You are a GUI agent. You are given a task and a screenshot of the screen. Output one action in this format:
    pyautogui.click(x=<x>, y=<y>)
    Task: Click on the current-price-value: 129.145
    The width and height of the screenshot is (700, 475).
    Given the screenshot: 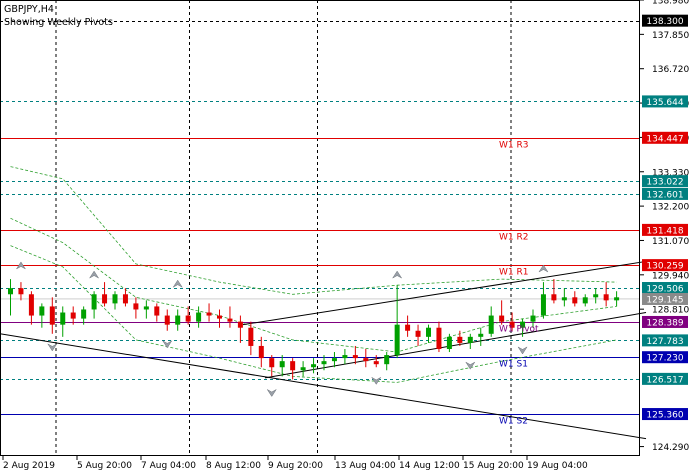 What is the action you would take?
    pyautogui.click(x=664, y=300)
    